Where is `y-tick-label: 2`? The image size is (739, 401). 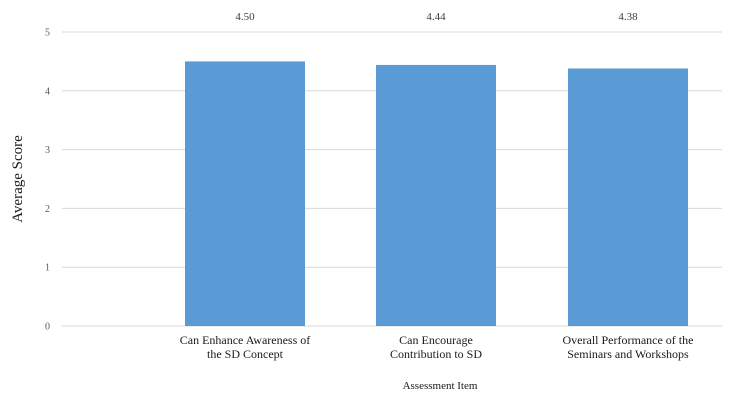 y-tick-label: 2 is located at coordinates (47, 209).